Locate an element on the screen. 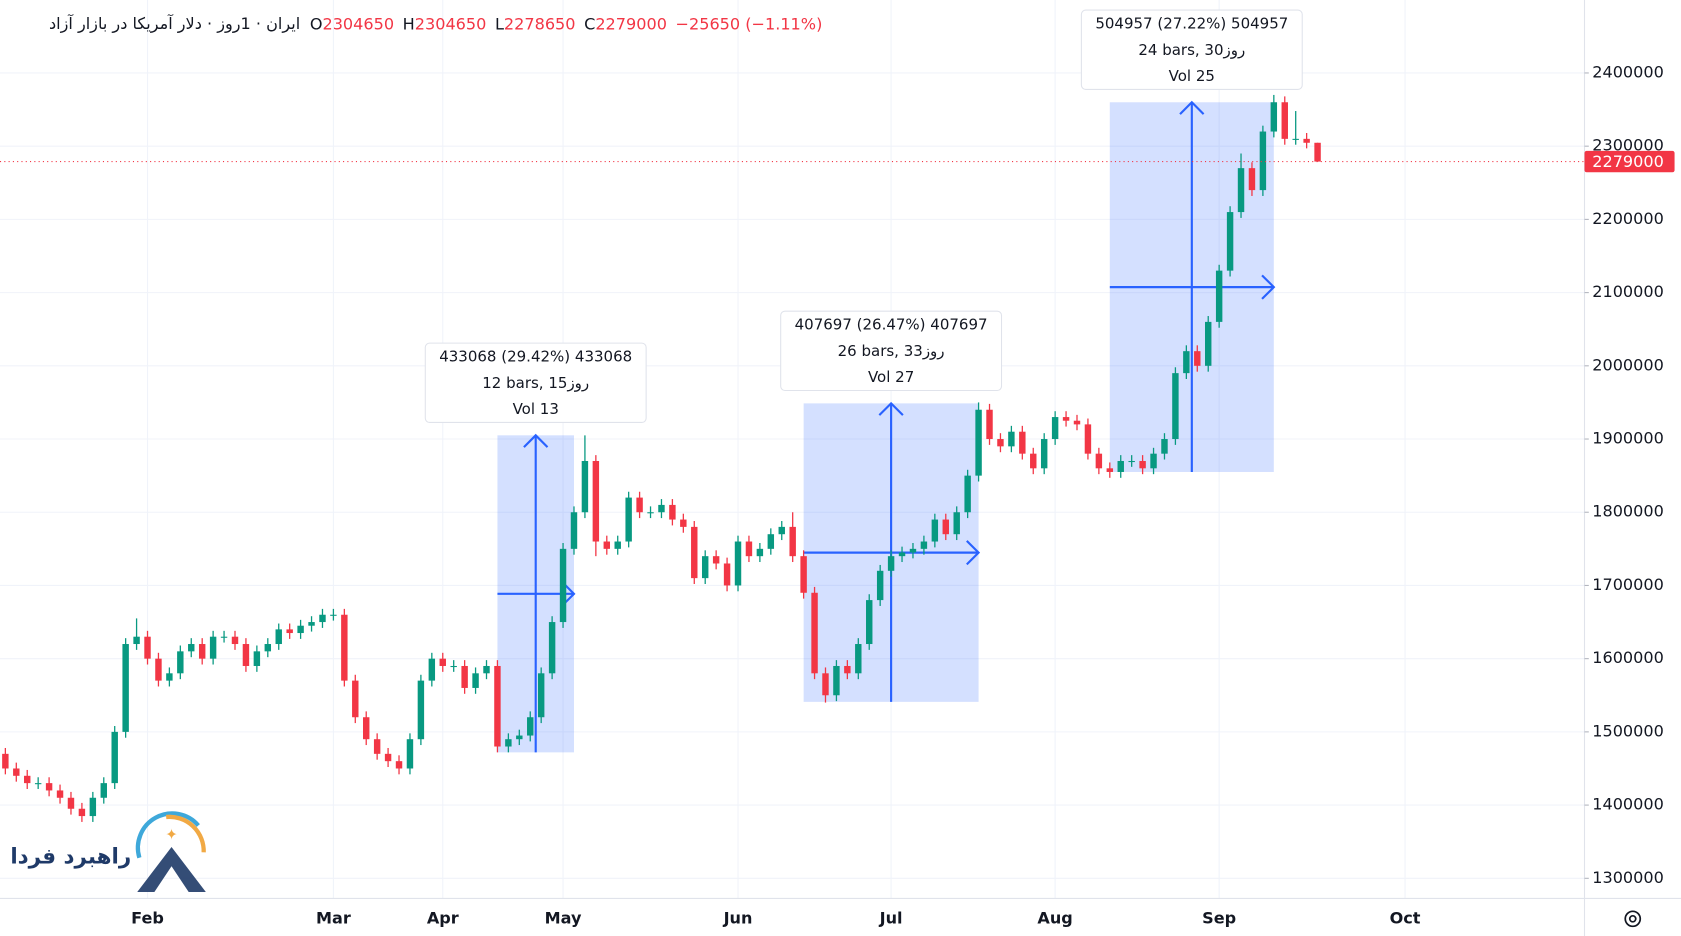 The width and height of the screenshot is (1681, 936). logo-arc is located at coordinates (167, 835).